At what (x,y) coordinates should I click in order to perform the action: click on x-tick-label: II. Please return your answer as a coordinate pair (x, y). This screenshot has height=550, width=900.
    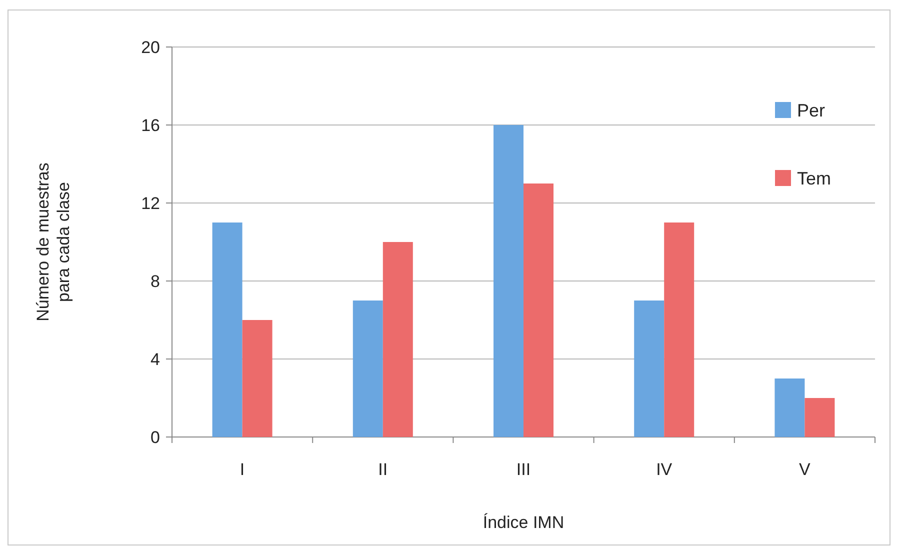
    Looking at the image, I should click on (383, 469).